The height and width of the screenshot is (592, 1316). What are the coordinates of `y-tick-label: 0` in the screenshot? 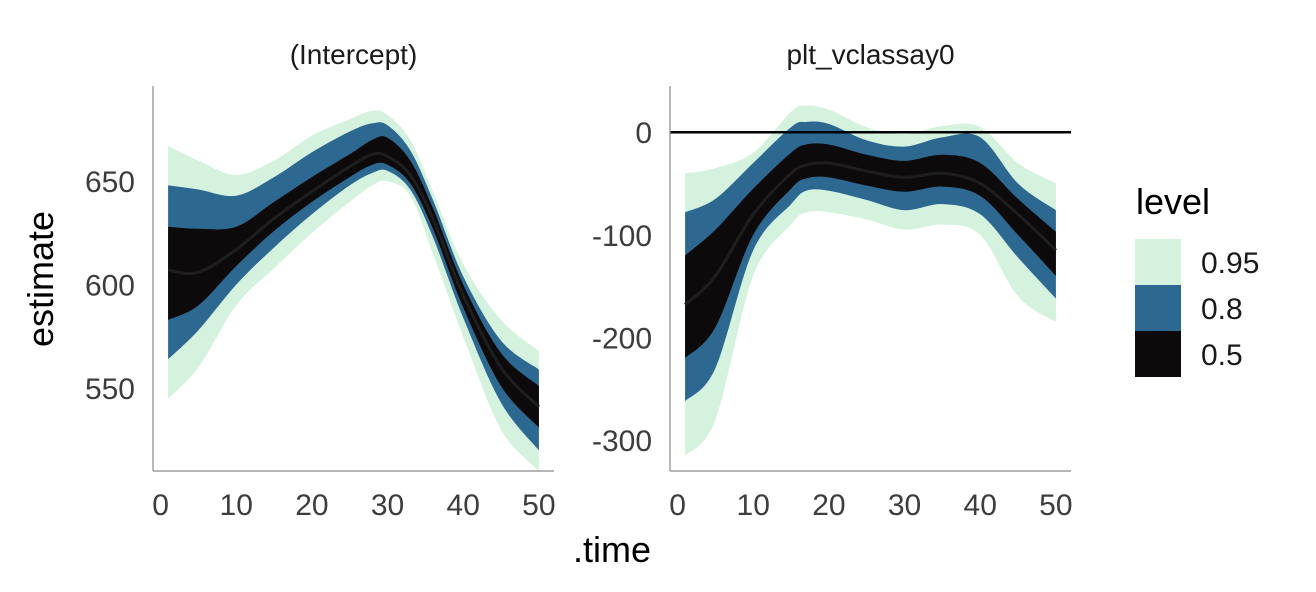 It's located at (643, 133).